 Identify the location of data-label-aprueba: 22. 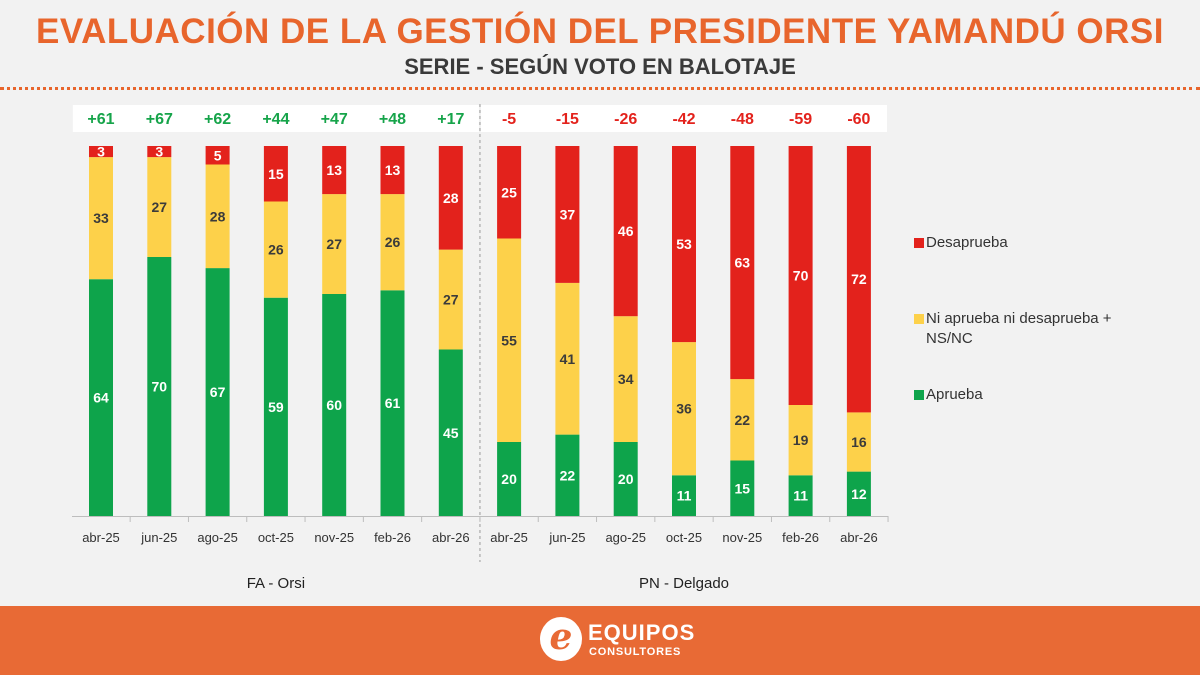
(568, 475).